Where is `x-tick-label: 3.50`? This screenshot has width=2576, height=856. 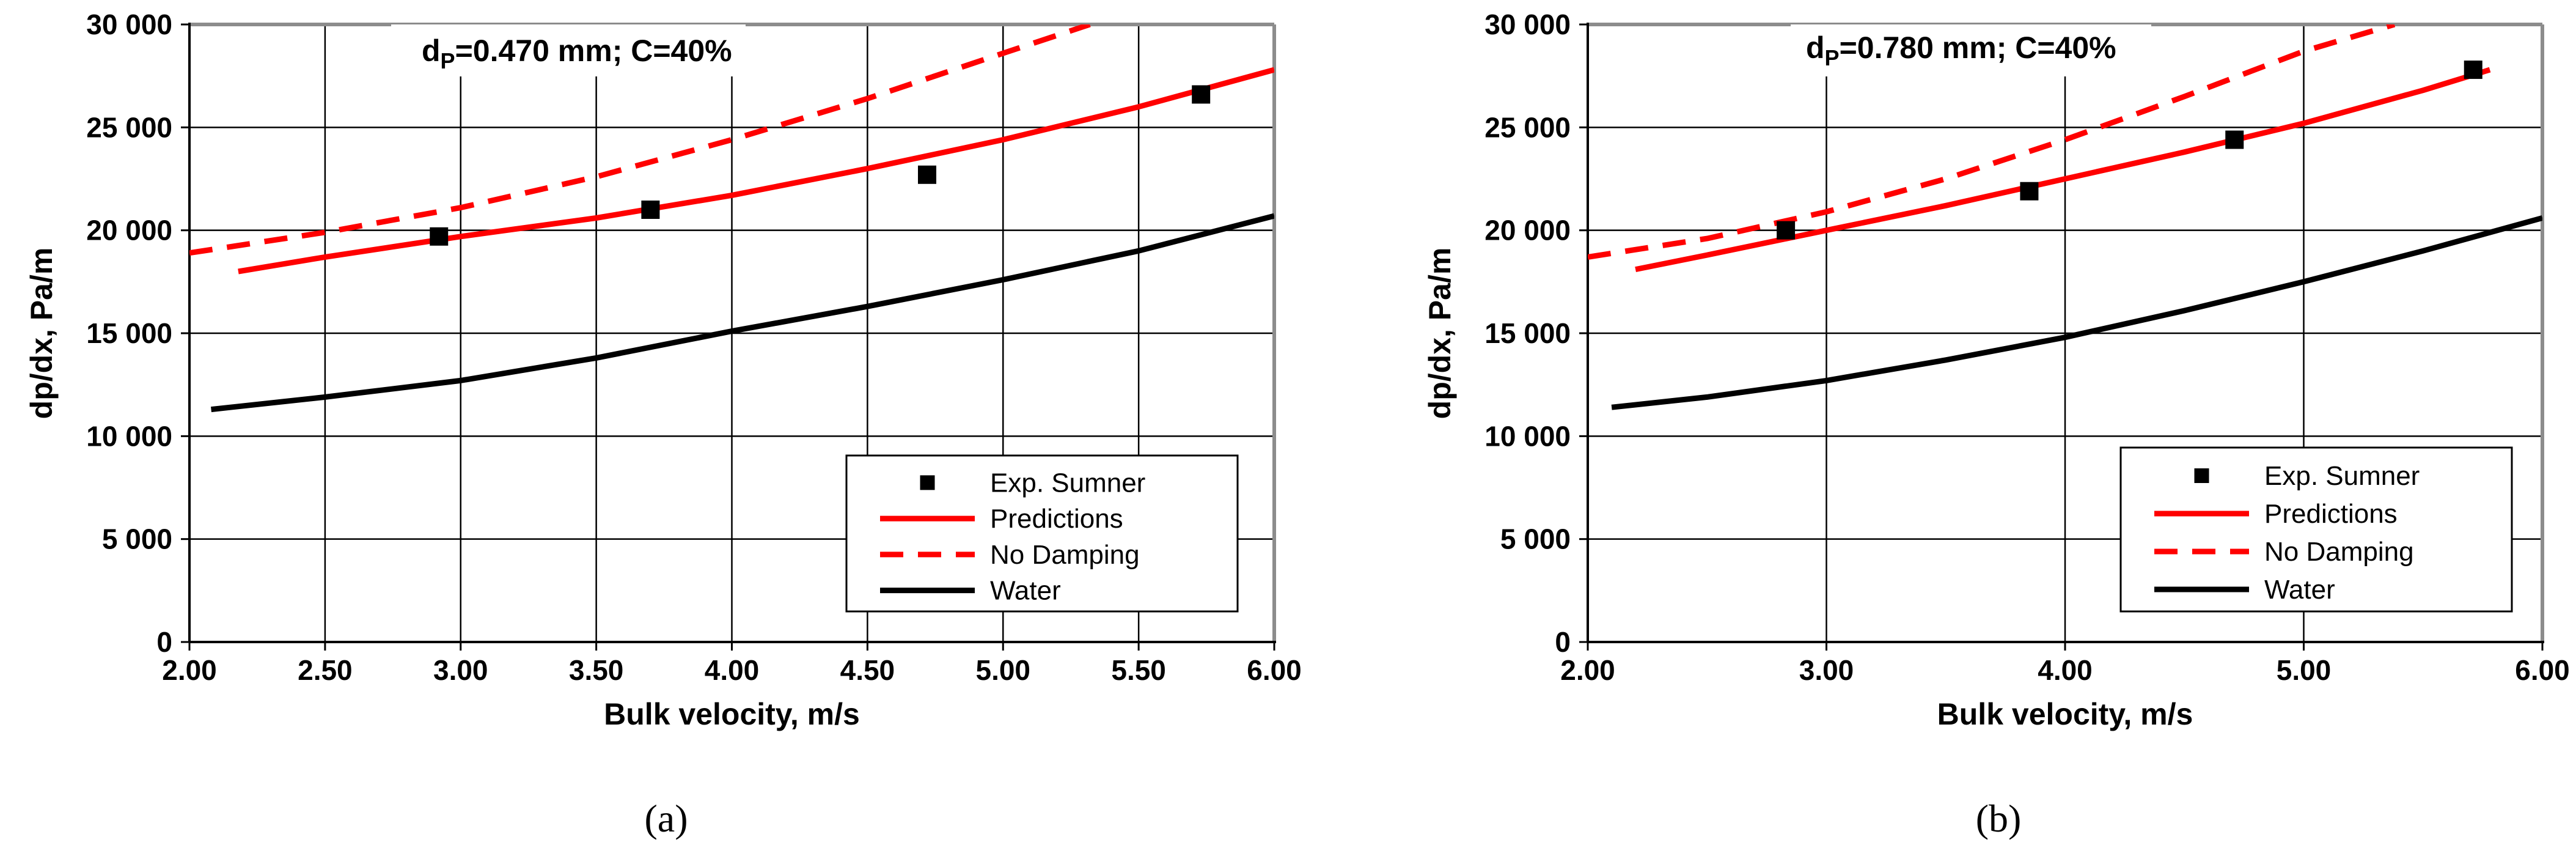
x-tick-label: 3.50 is located at coordinates (596, 670).